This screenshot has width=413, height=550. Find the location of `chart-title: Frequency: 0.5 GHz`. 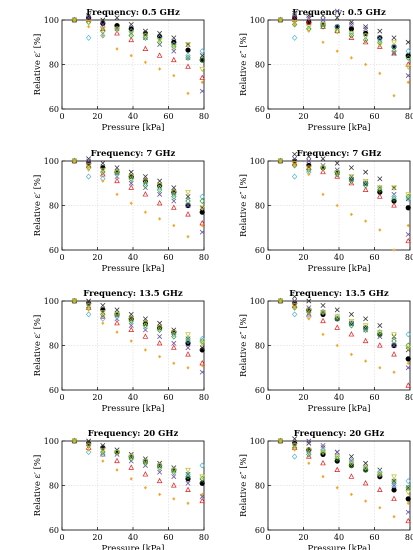

chart-title: Frequency: 0.5 GHz is located at coordinates (133, 13).